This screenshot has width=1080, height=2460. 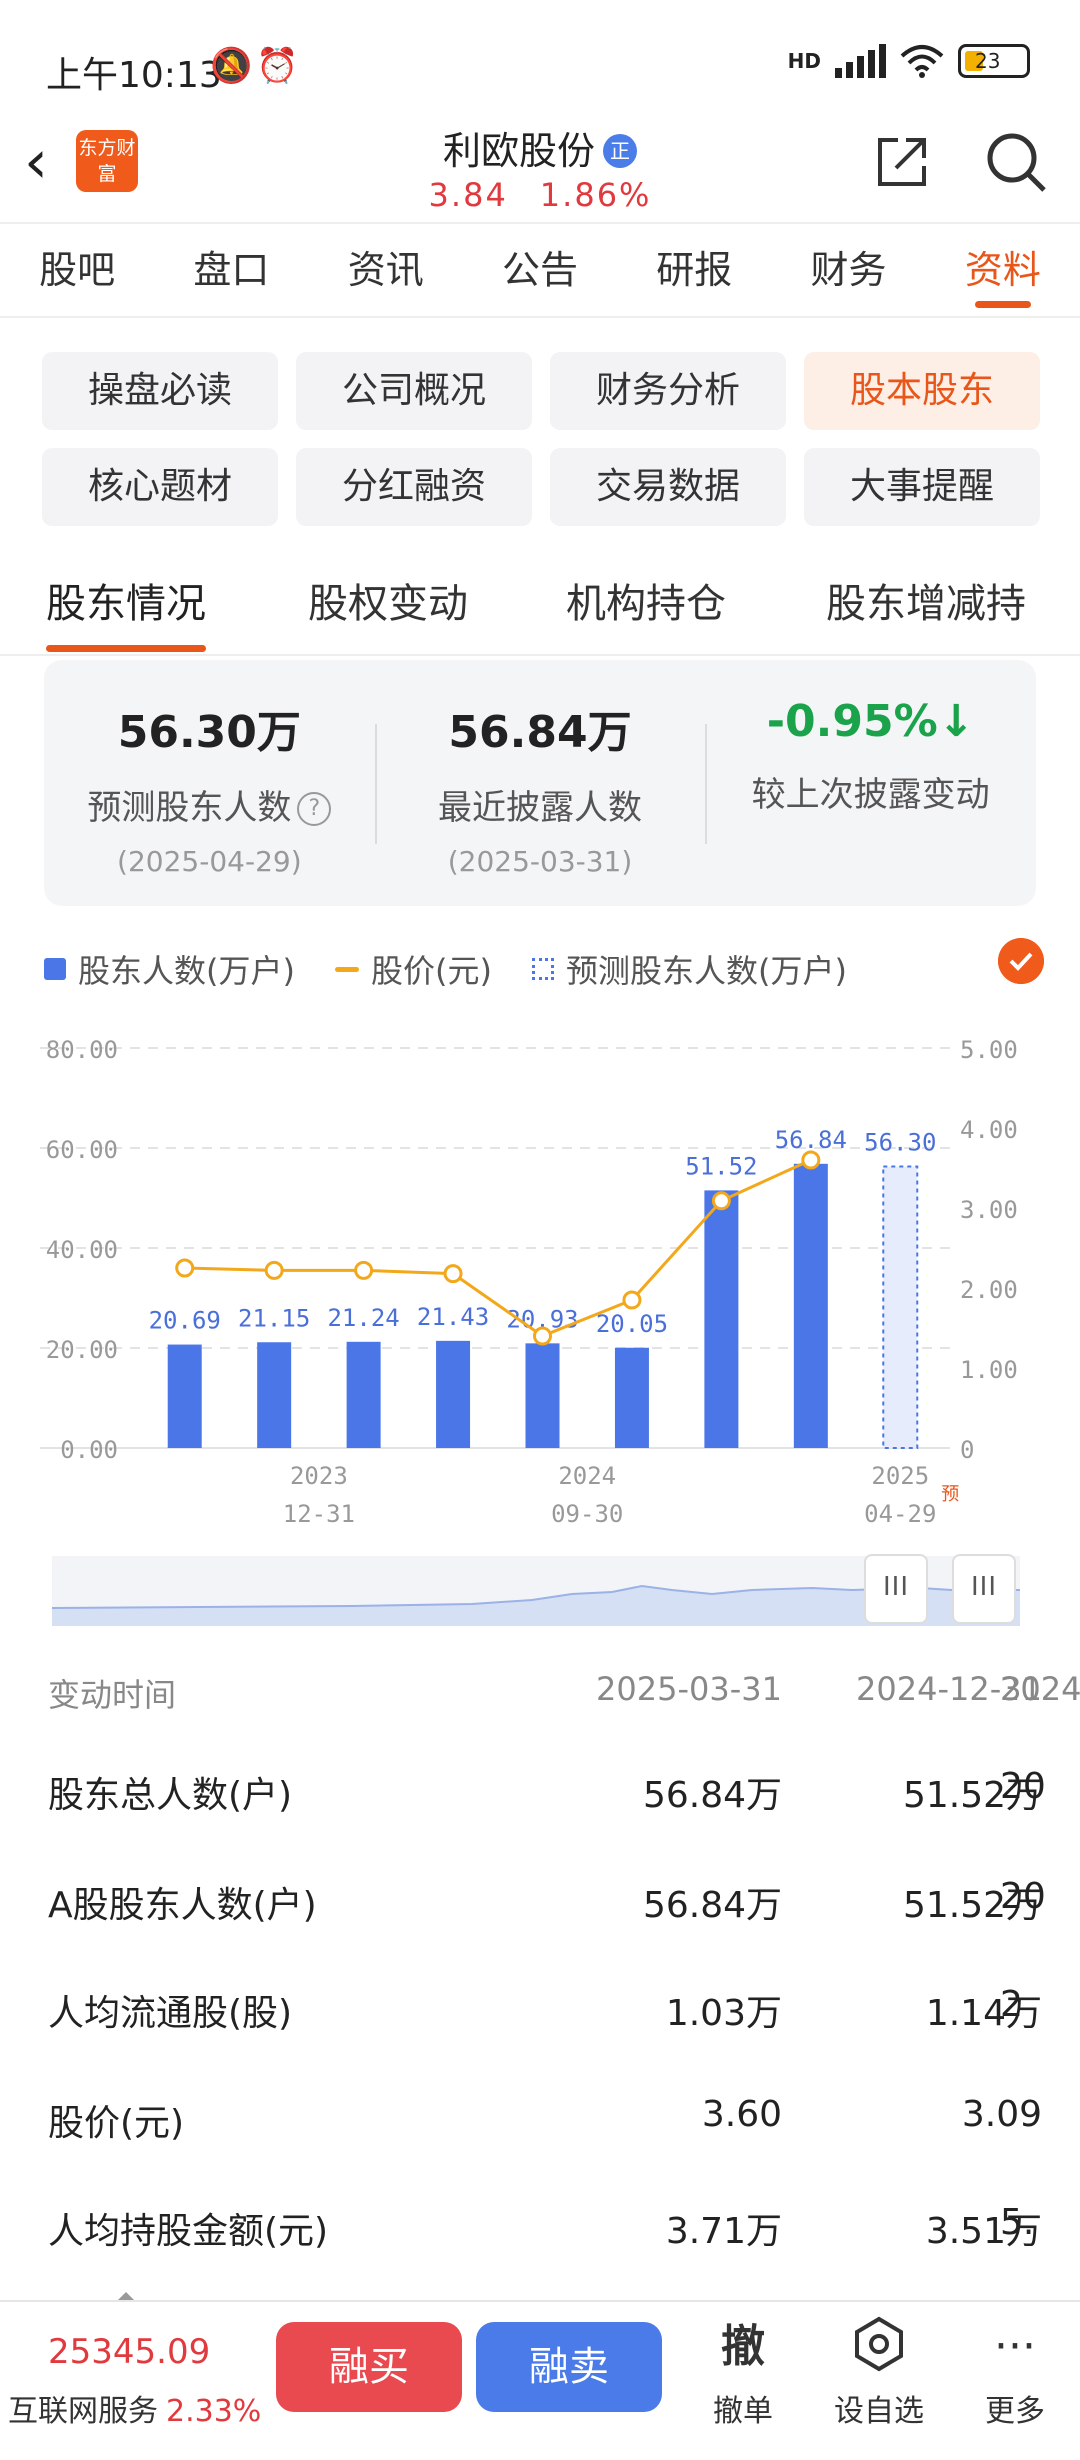 I want to click on expand-arrow-icon, so click(x=126, y=2296).